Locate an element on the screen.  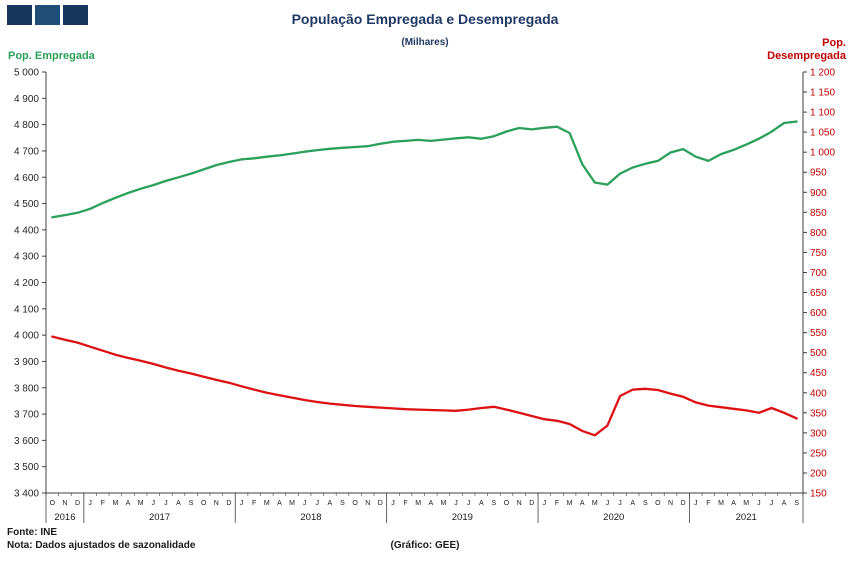
svg-text: 650 is located at coordinates (818, 293).